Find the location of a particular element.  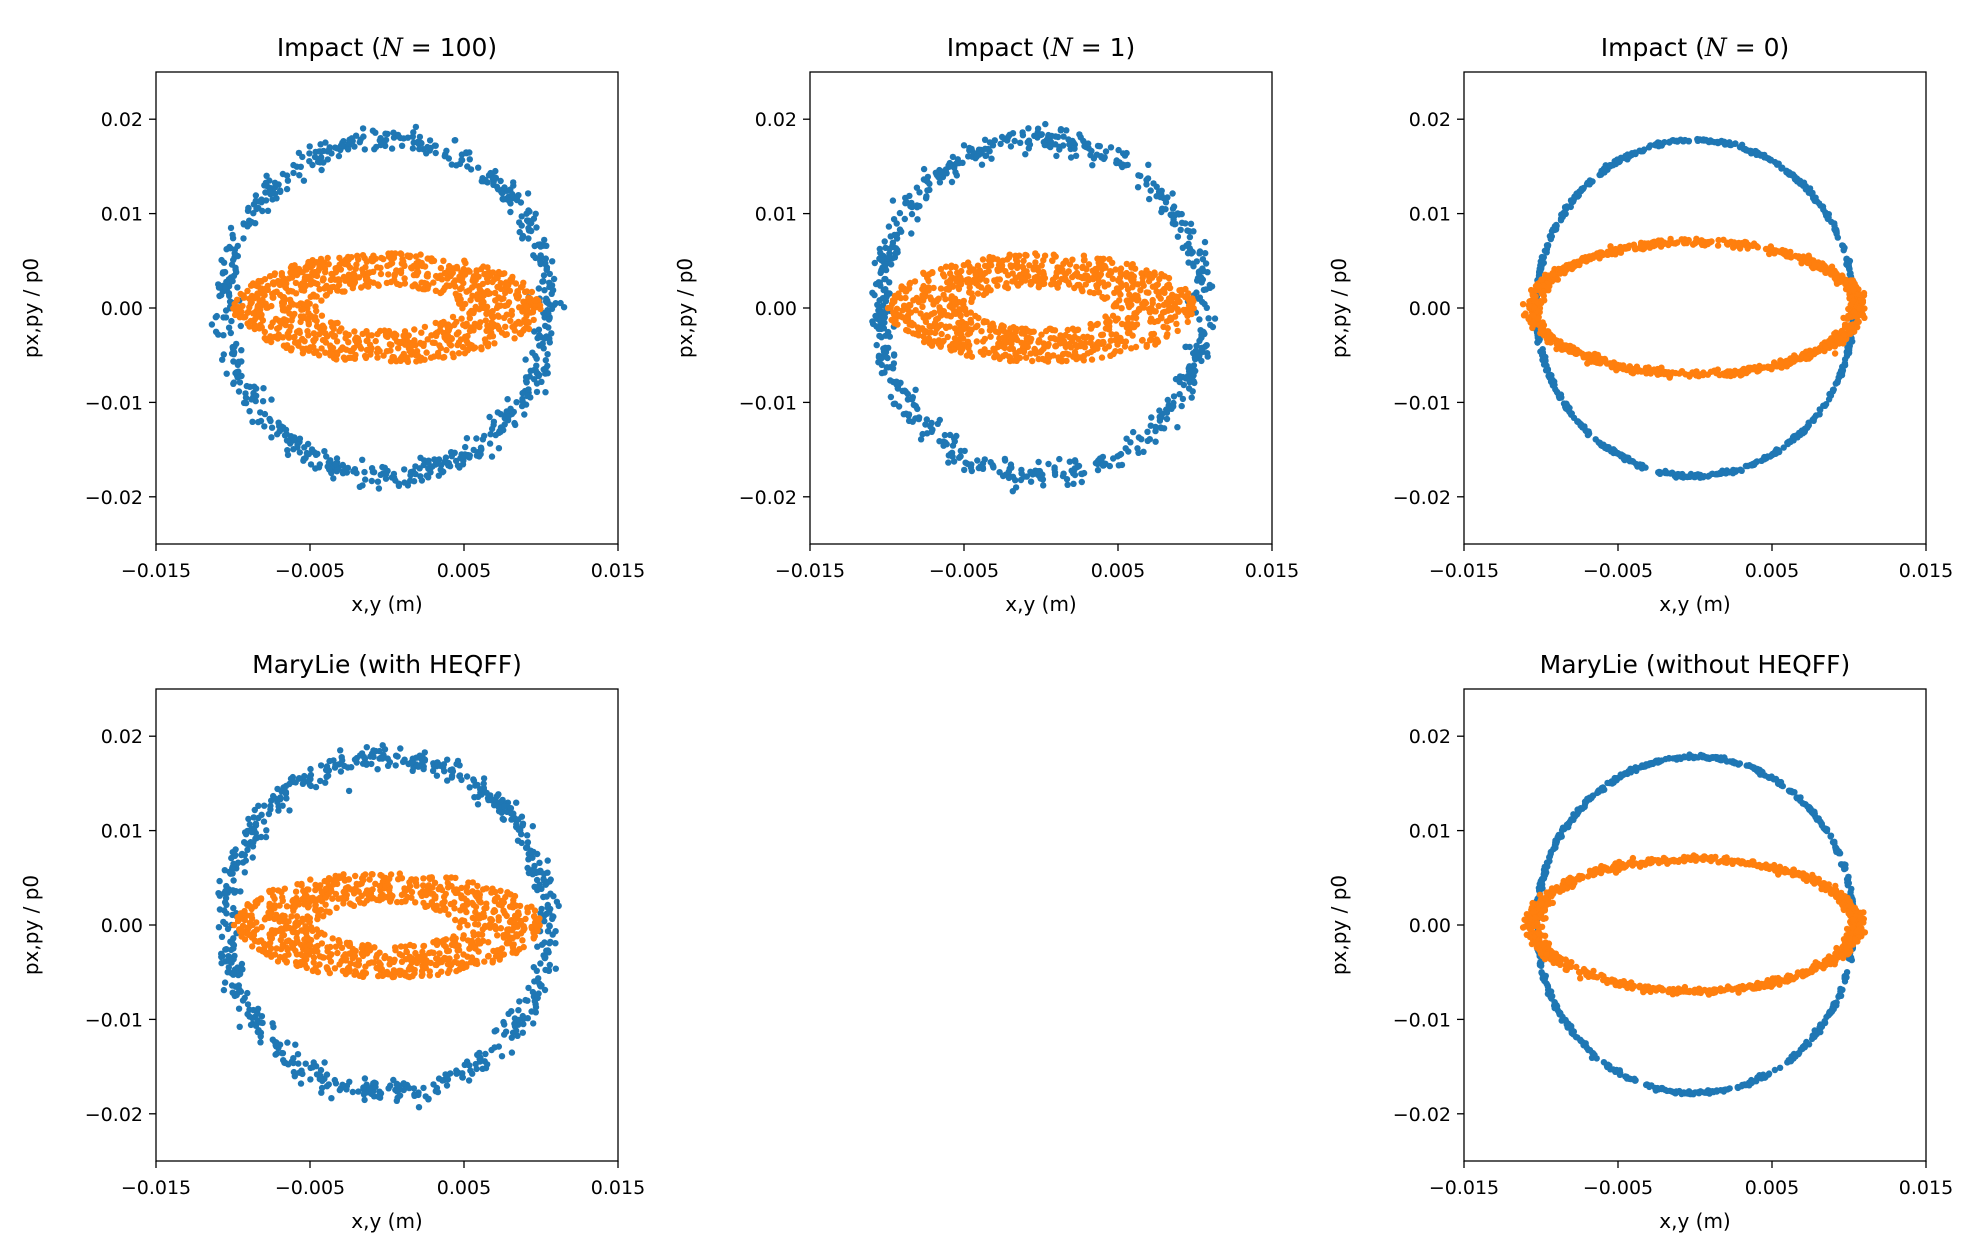

y-tick-label: 0.00 is located at coordinates (122, 309).